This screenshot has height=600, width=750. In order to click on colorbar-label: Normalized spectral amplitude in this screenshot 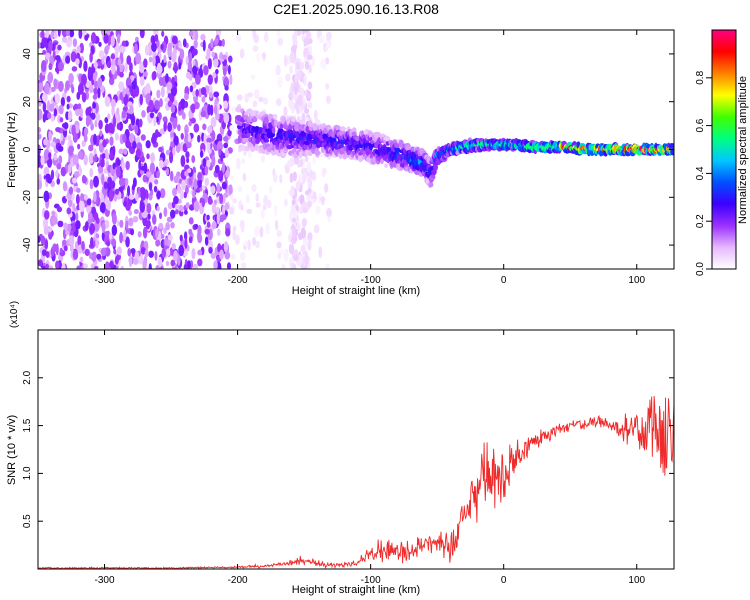, I will do `click(743, 150)`.